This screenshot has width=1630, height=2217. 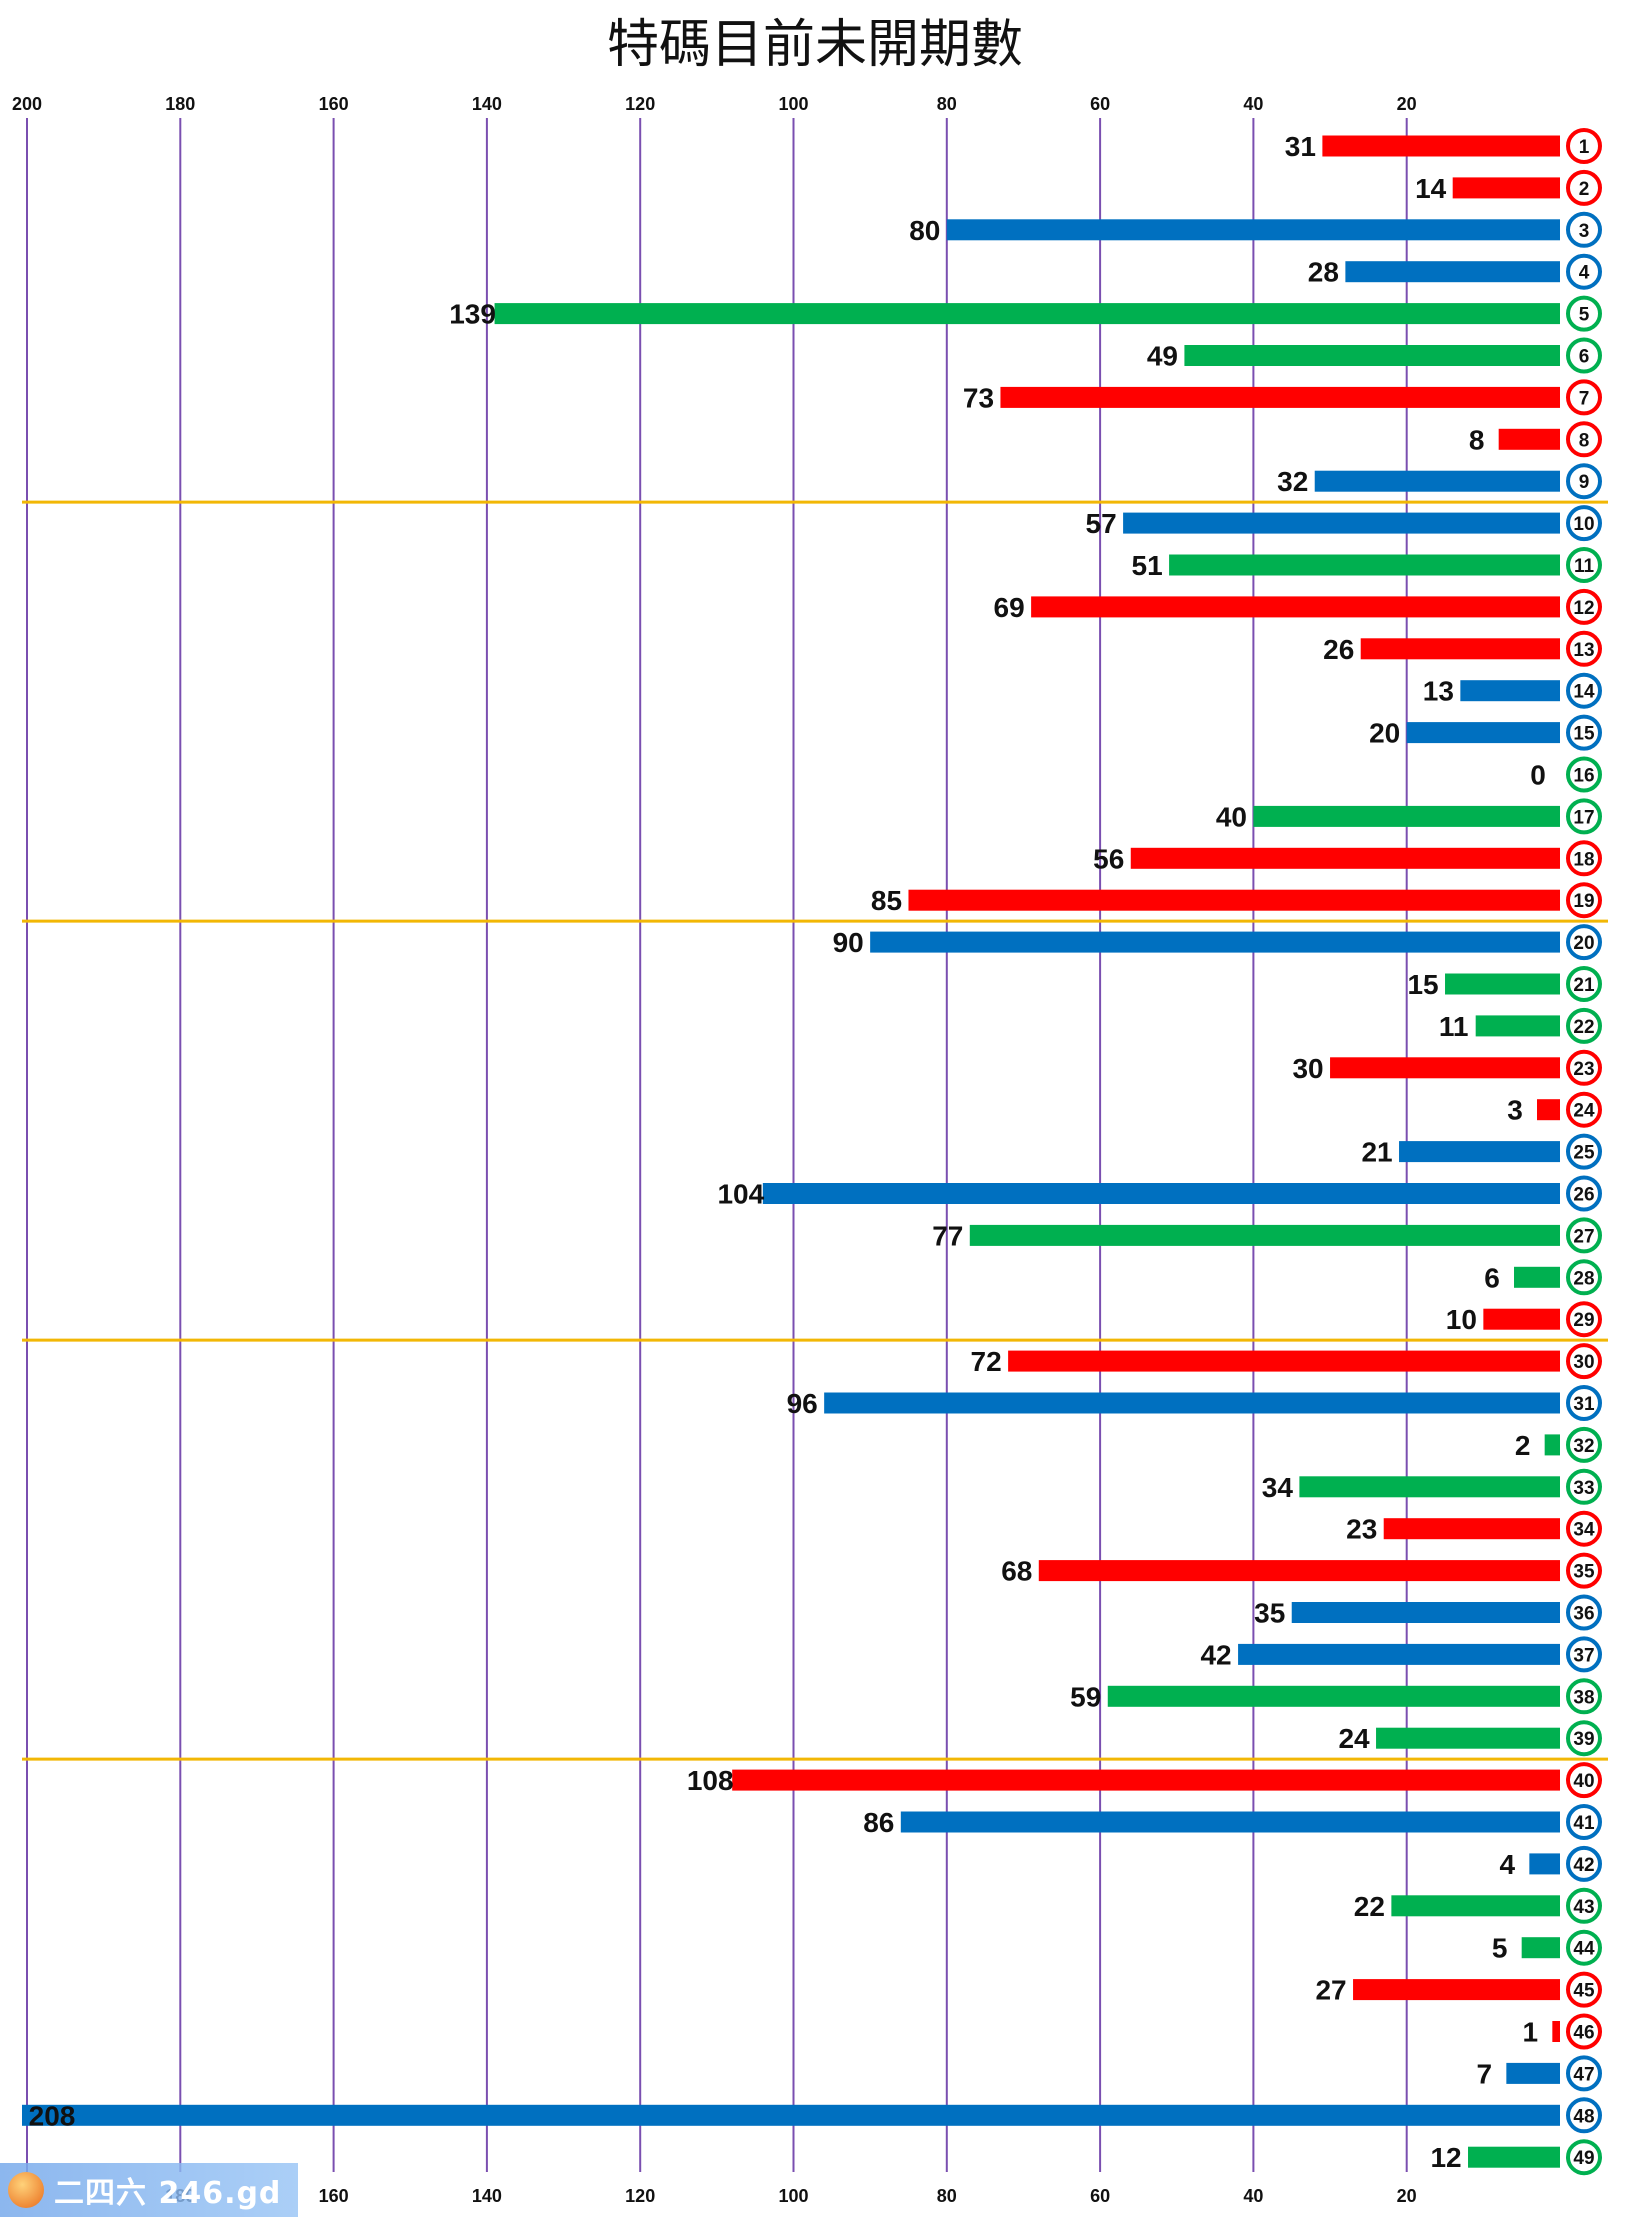 I want to click on number-ball-label: 38, so click(x=1583, y=1697).